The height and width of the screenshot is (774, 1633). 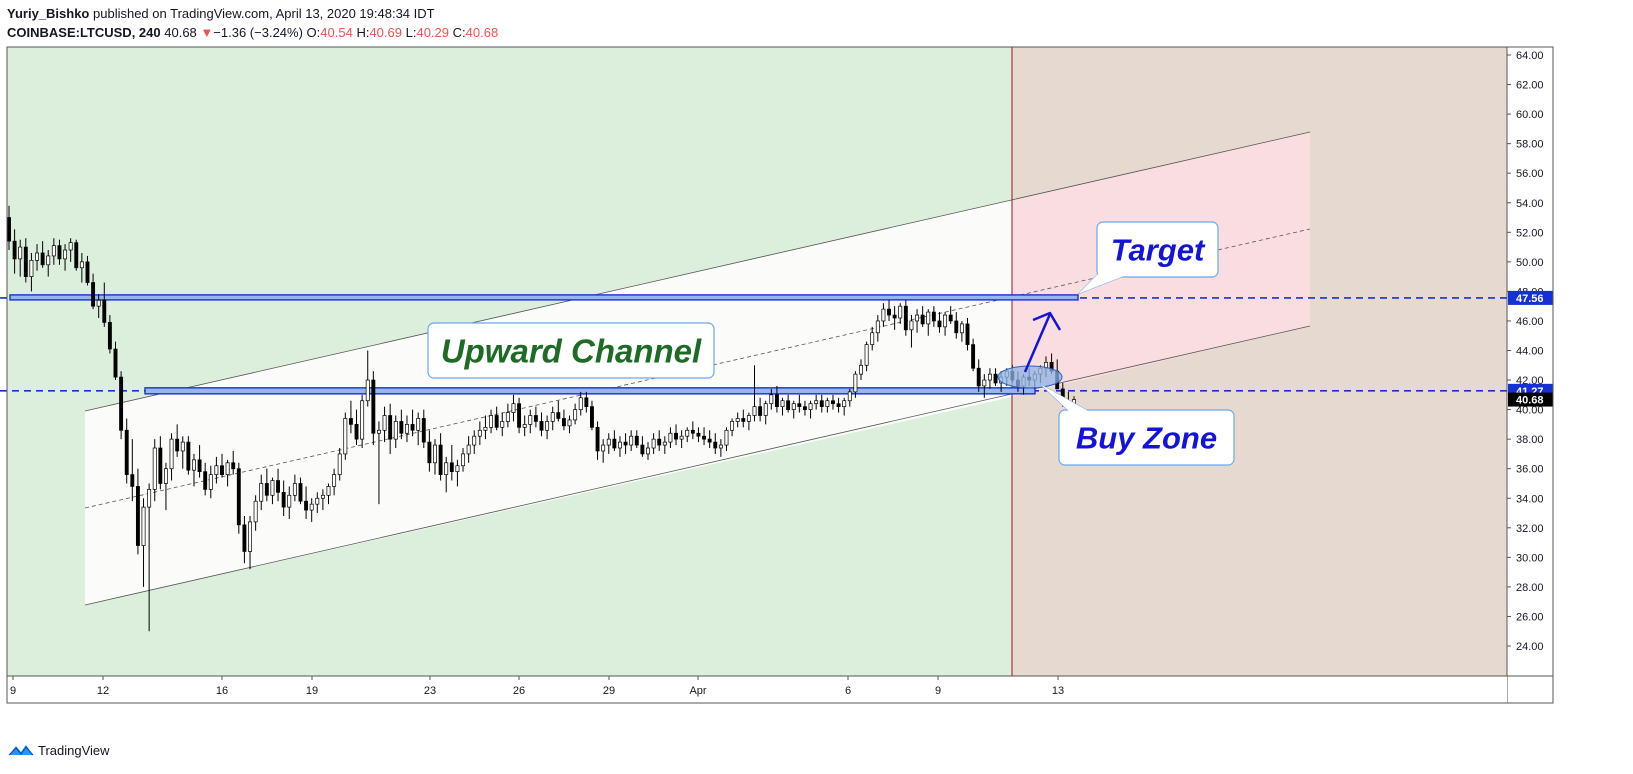 What do you see at coordinates (59, 750) in the screenshot?
I see `tradingview-footer: TradingView` at bounding box center [59, 750].